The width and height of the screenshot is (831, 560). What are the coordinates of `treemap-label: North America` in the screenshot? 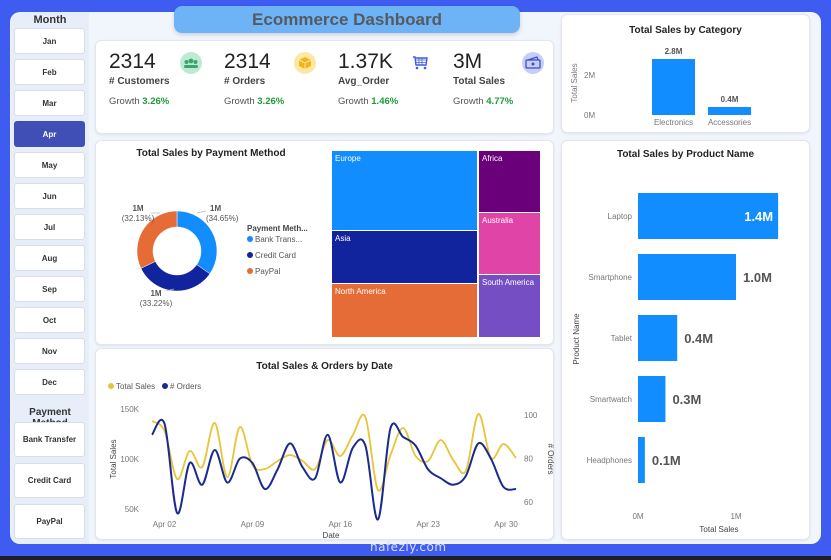 It's located at (360, 291).